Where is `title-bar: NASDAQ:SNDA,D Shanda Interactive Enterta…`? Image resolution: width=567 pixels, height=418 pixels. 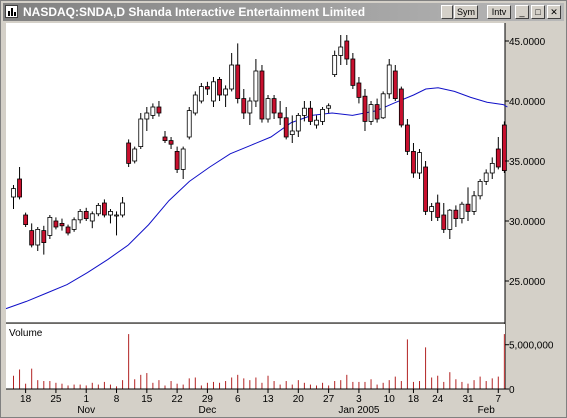
title-bar: NASDAQ:SNDA,D Shanda Interactive Enterta… is located at coordinates (283, 12).